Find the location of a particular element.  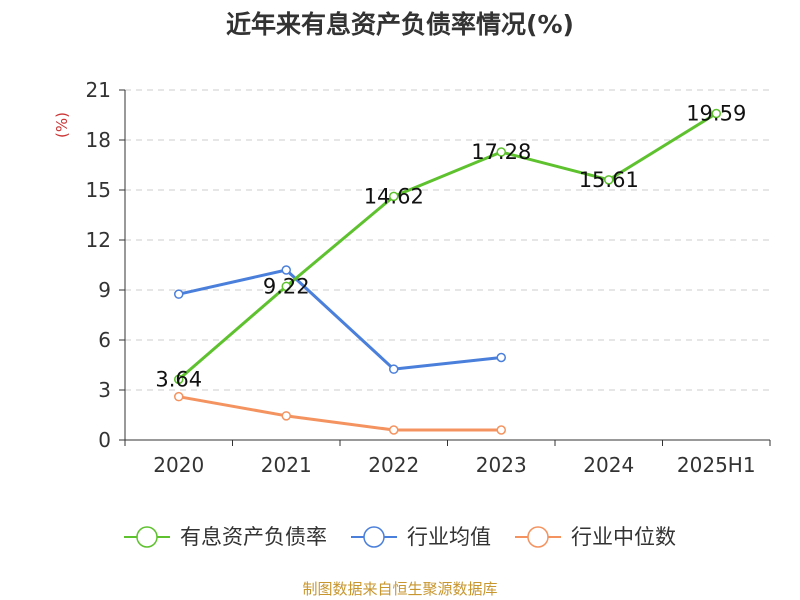

y-tick-label: 15 is located at coordinates (98, 190).